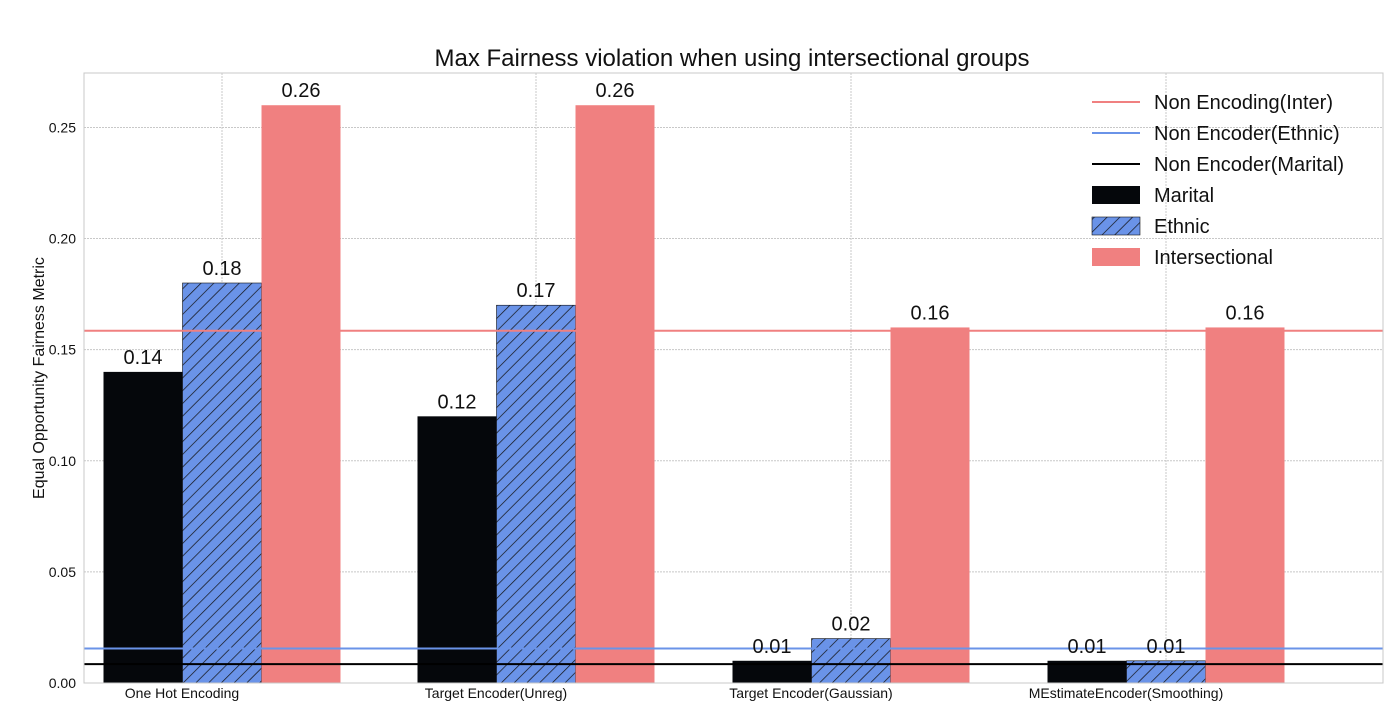 The image size is (1400, 719). I want to click on legend-label-line-2: Non Encoder(Marital), so click(1249, 165).